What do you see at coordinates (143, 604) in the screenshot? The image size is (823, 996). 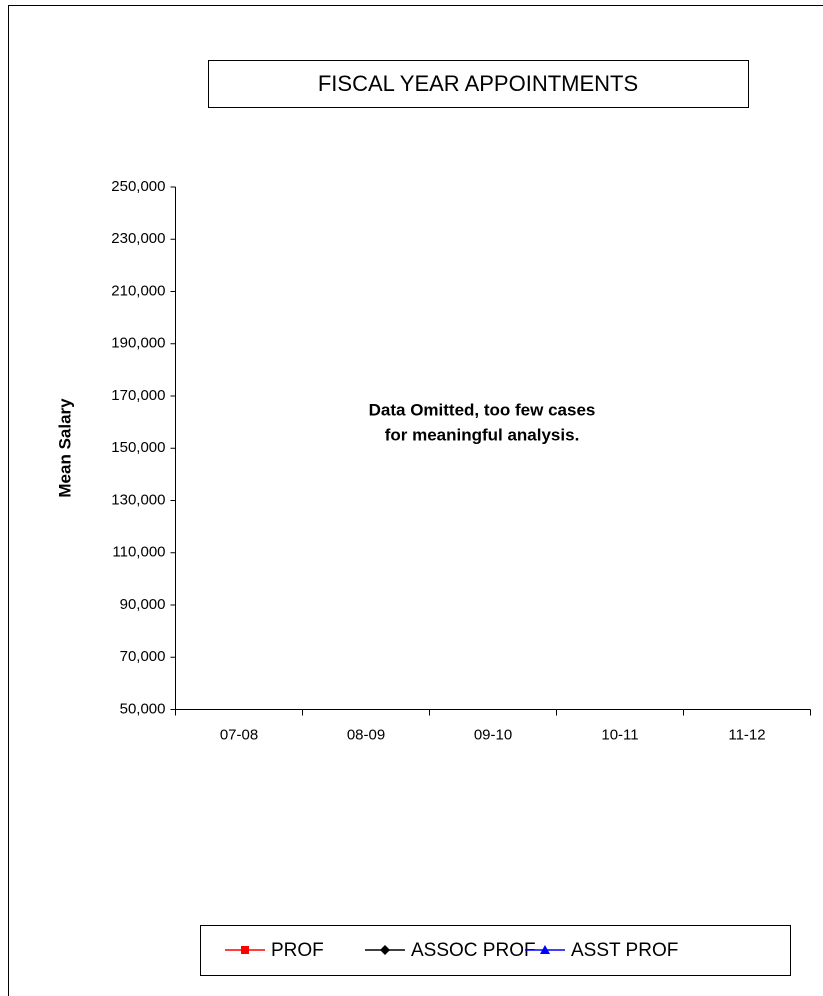 I see `y-tick-label: 90,000` at bounding box center [143, 604].